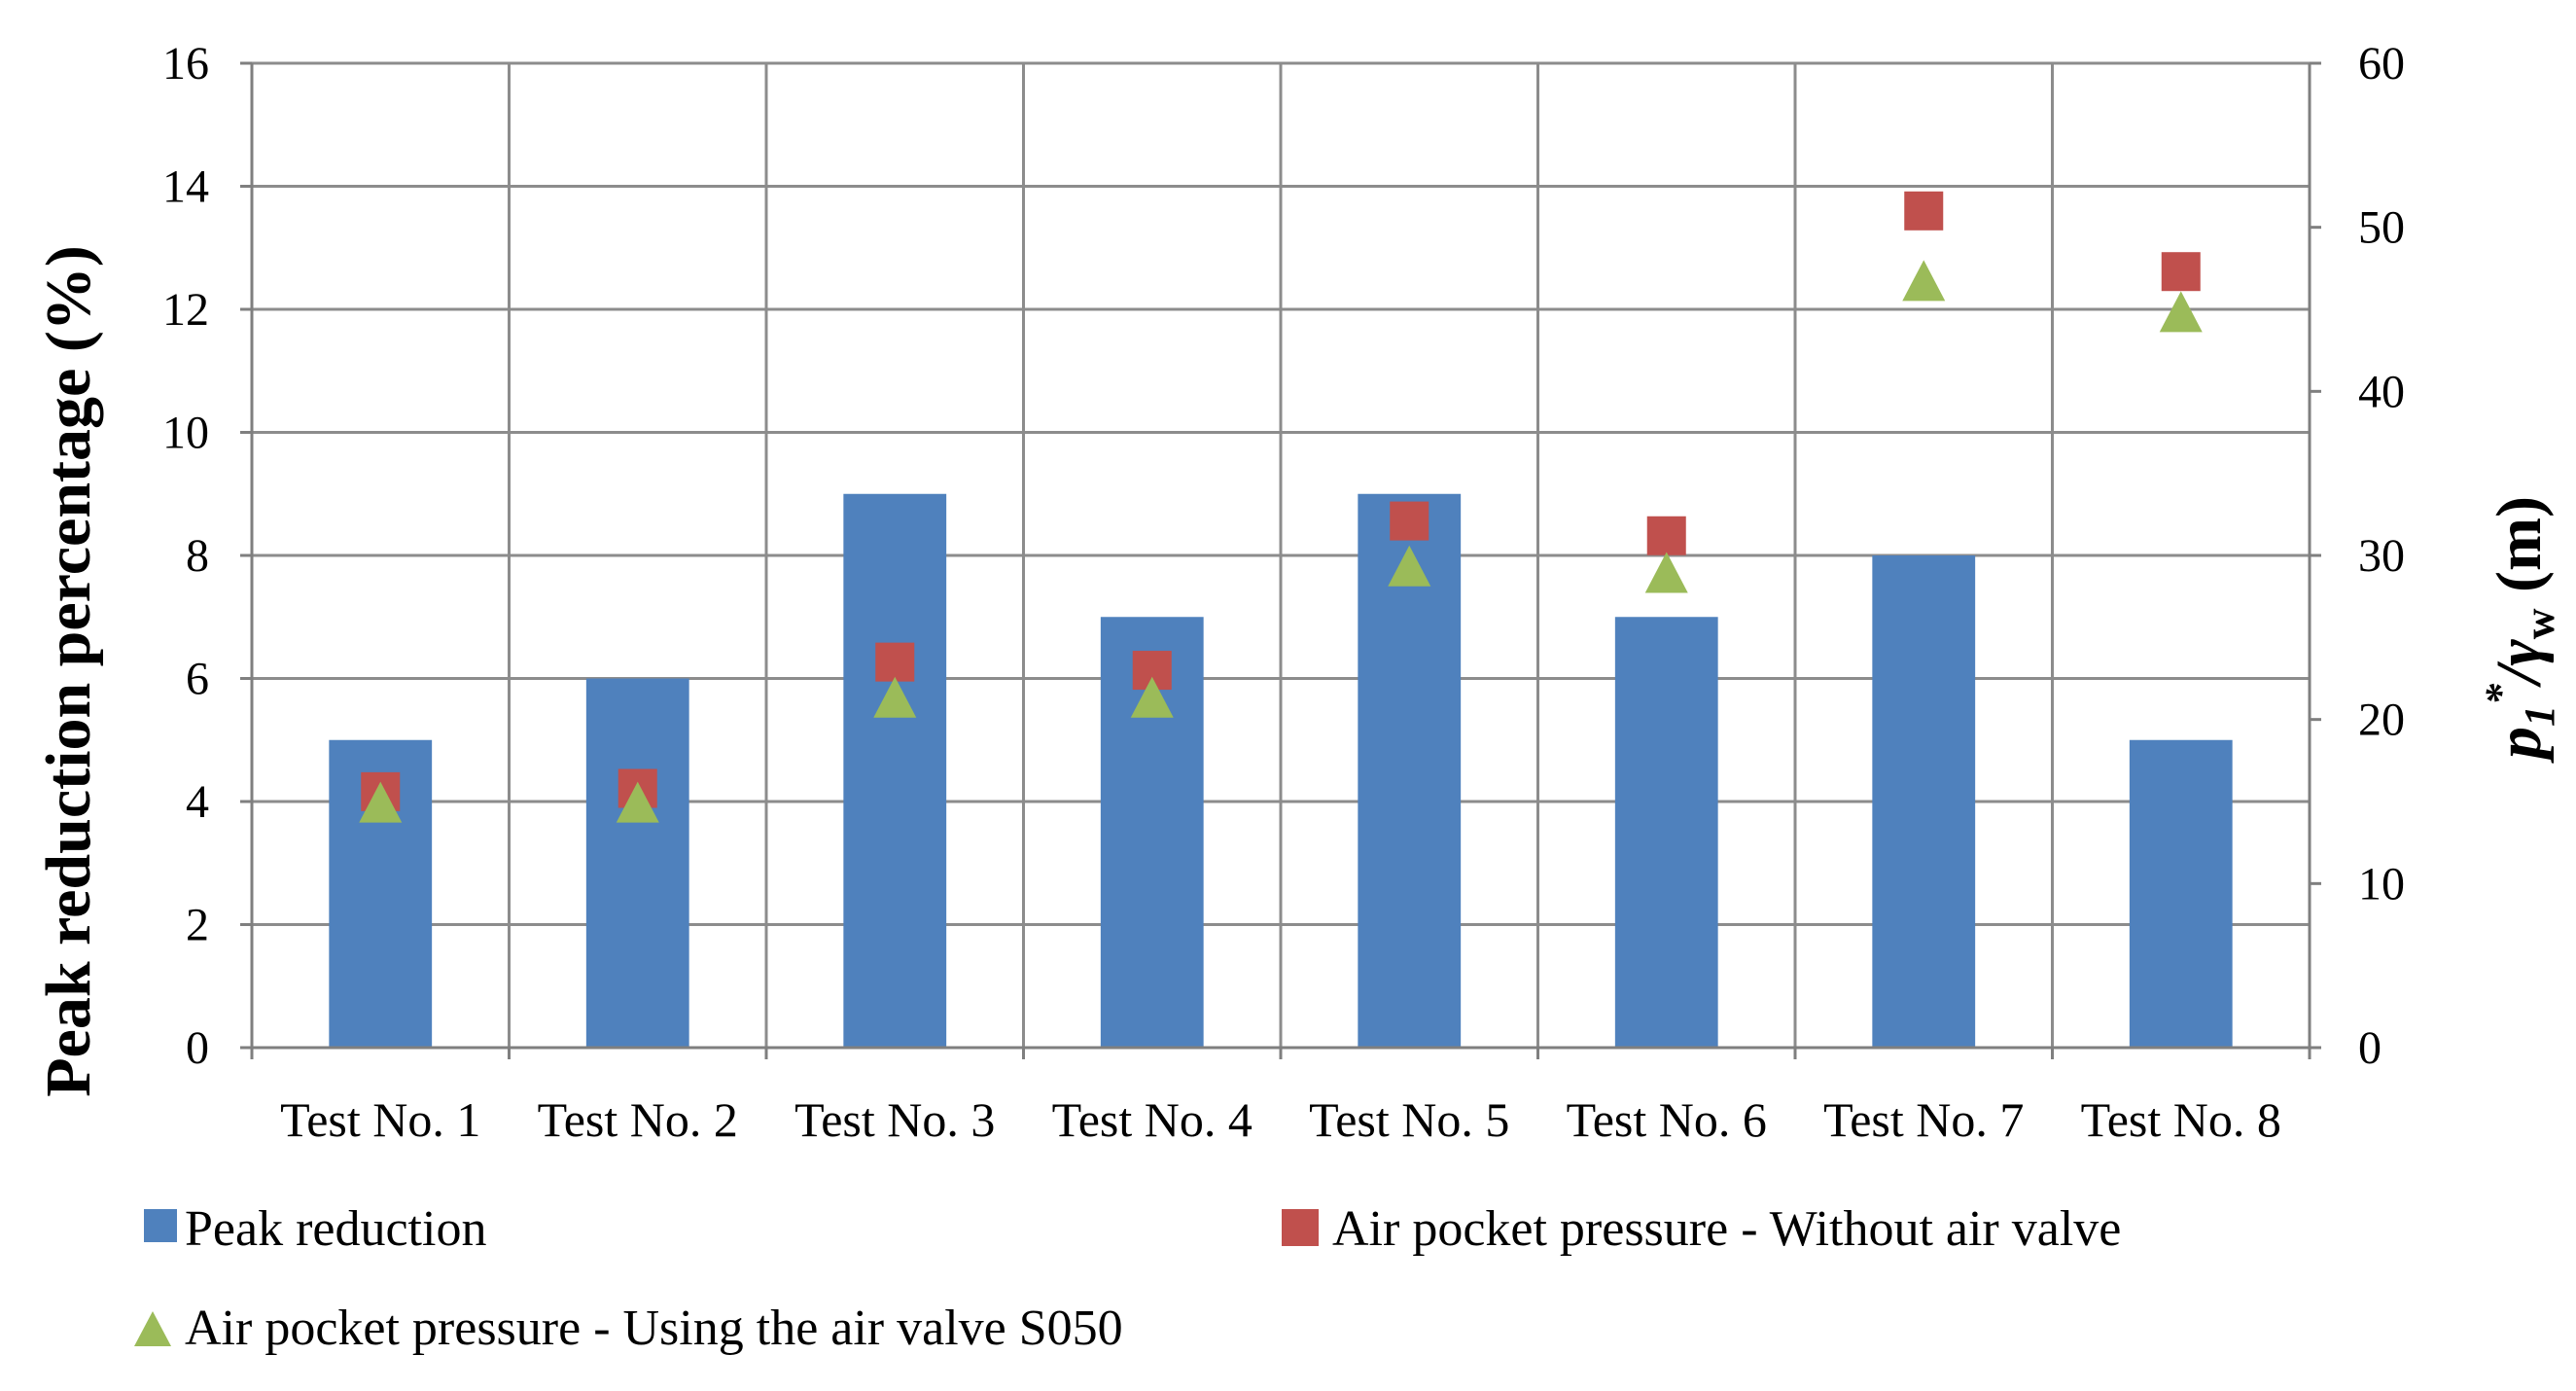 The height and width of the screenshot is (1391, 2576). What do you see at coordinates (2520, 745) in the screenshot?
I see `y-right-label-main: p` at bounding box center [2520, 745].